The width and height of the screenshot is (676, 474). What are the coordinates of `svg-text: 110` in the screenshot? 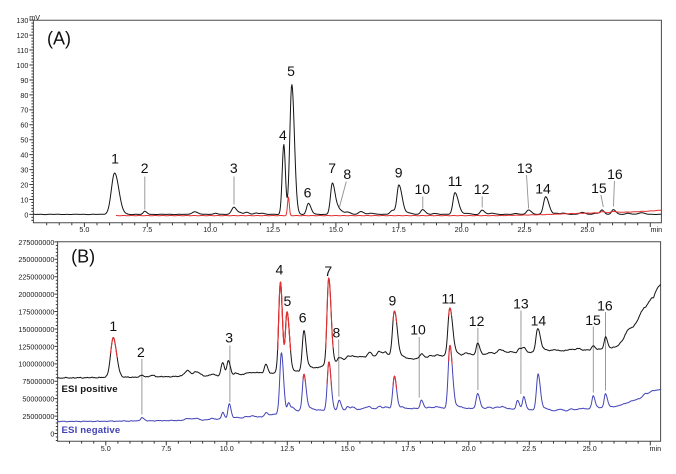 It's located at (22, 50).